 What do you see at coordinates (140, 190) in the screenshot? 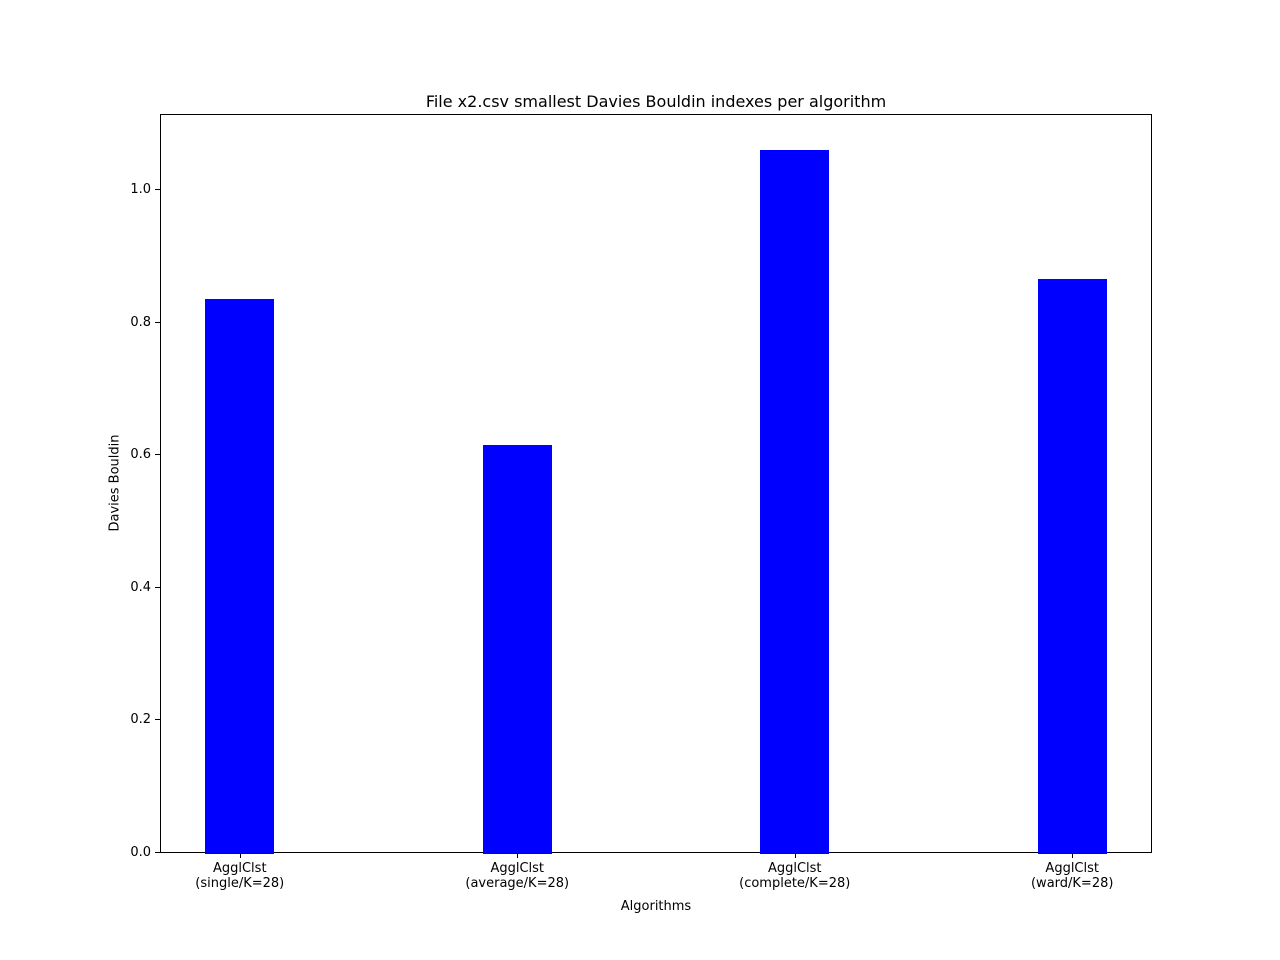
I see `y-tick-label: 1.0` at bounding box center [140, 190].